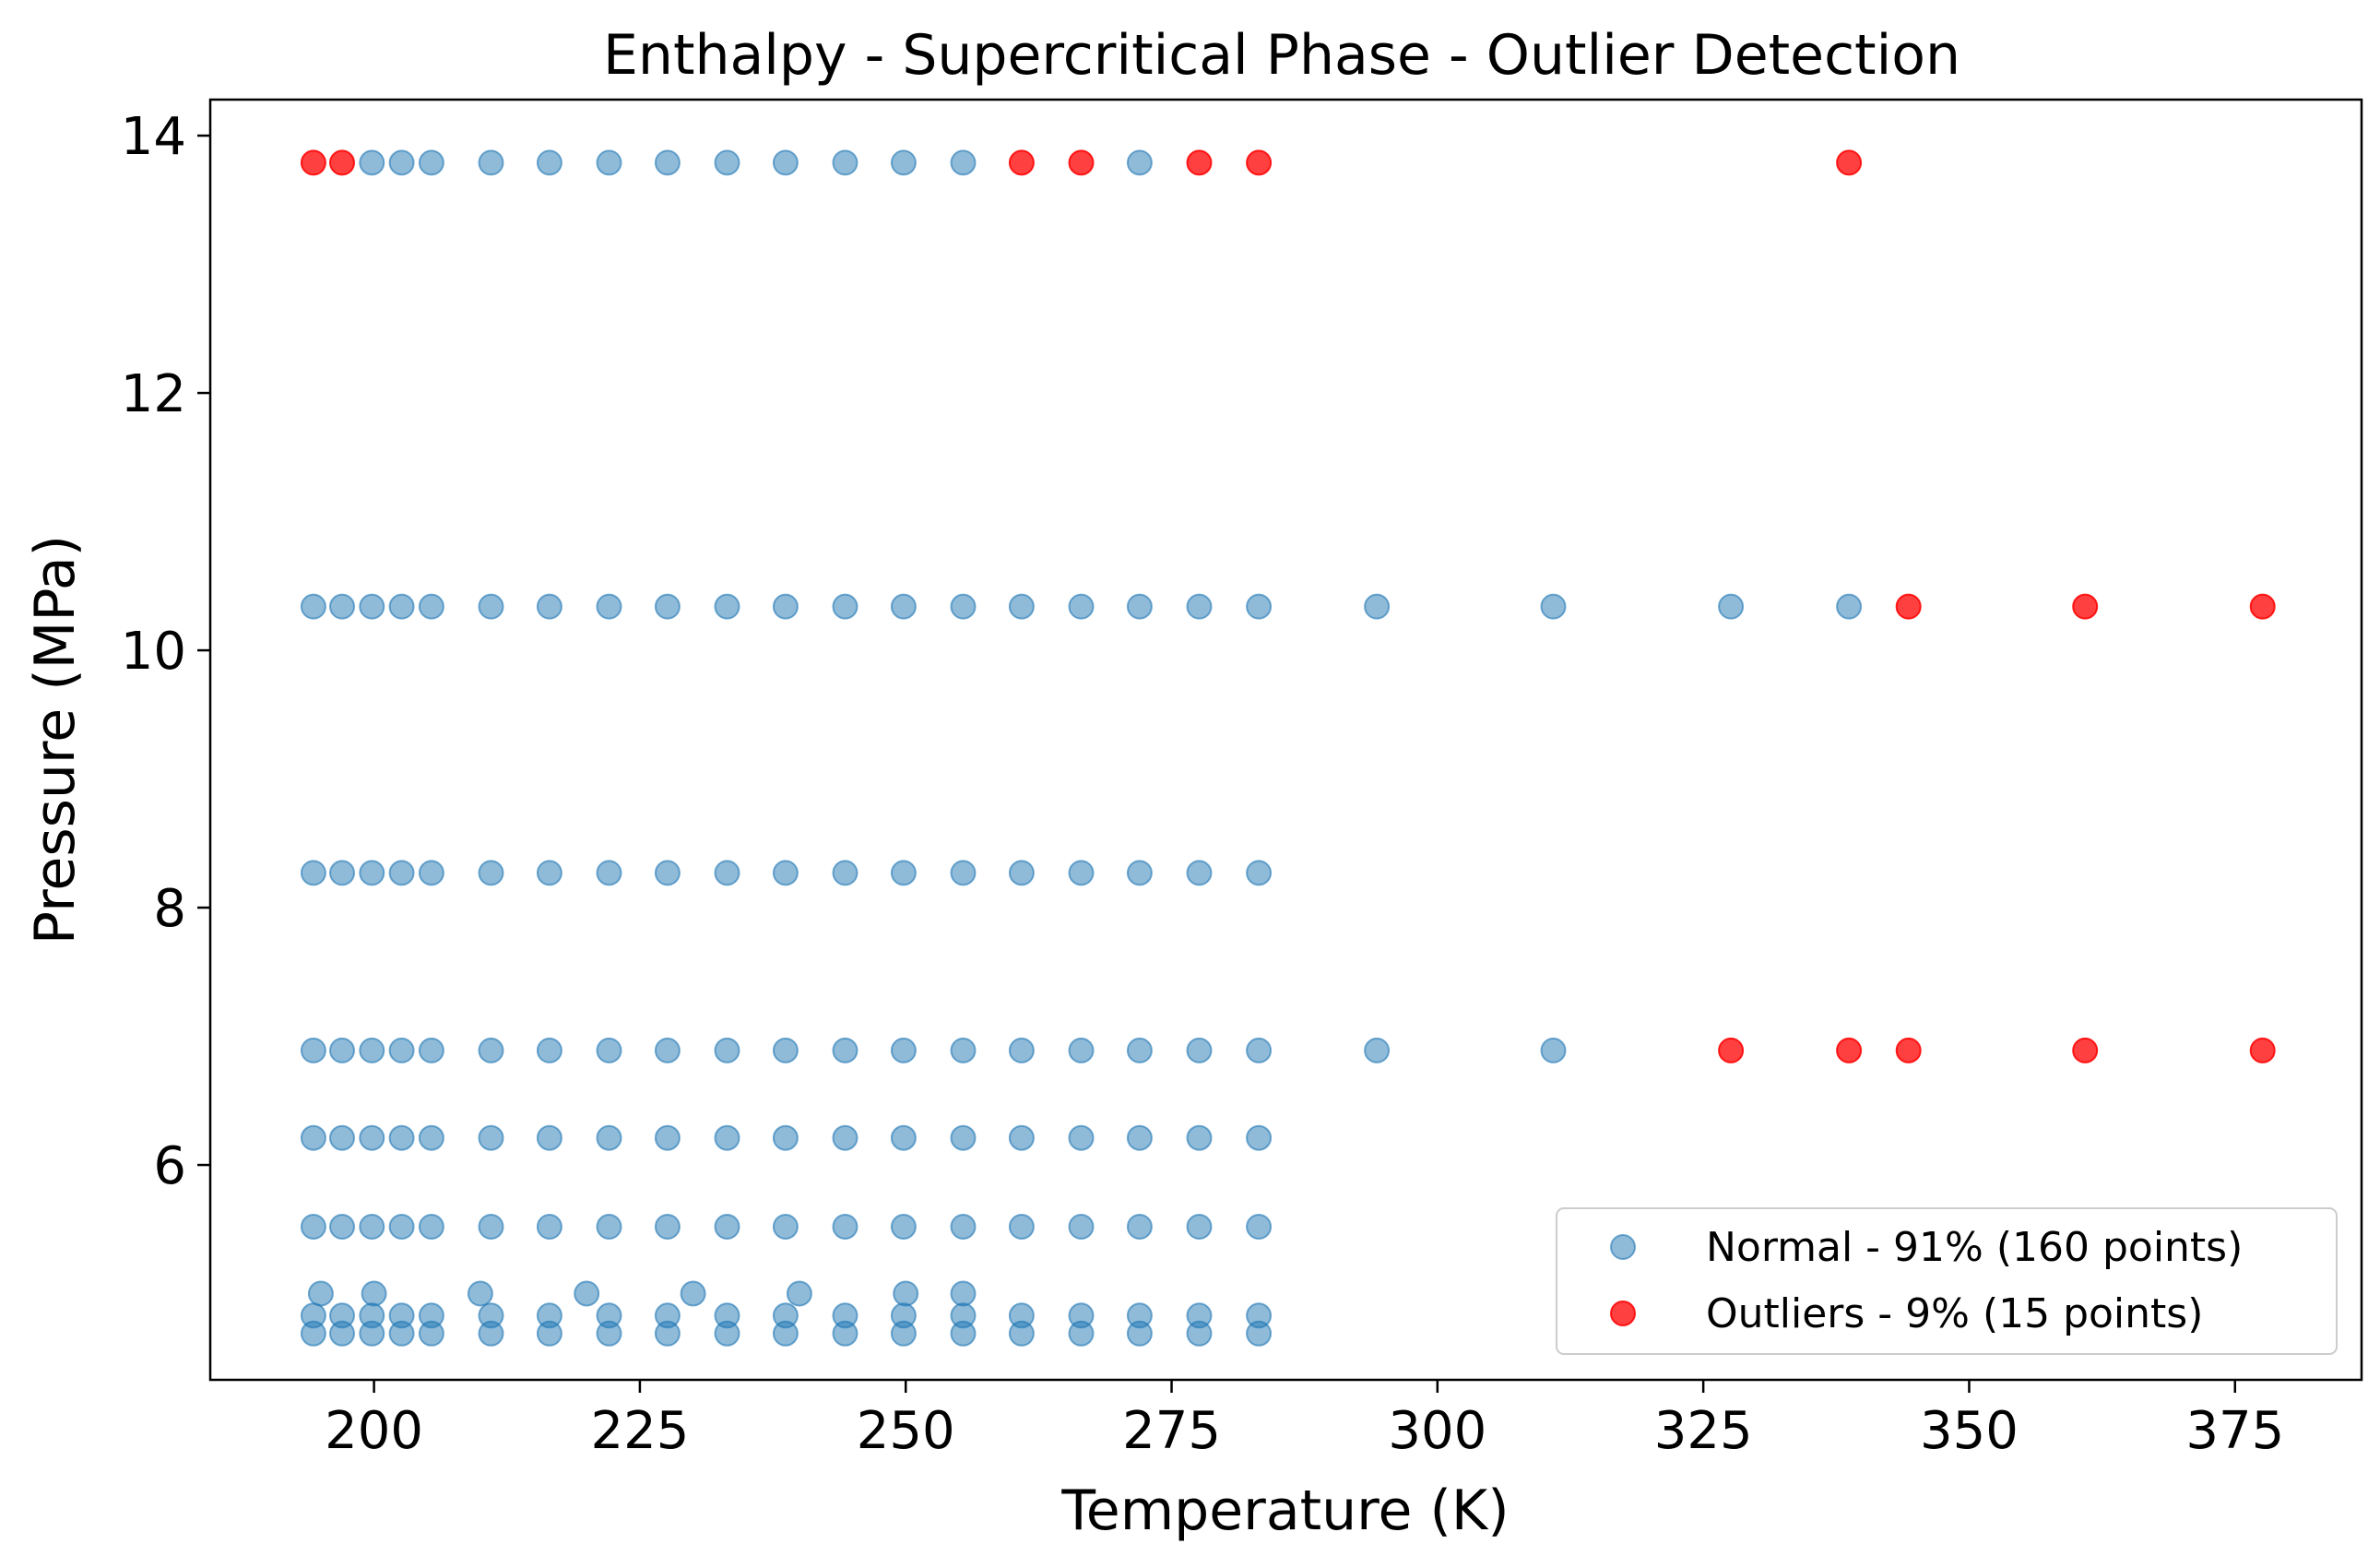 The height and width of the screenshot is (1568, 2380). I want to click on y-tick-label: 8, so click(169, 909).